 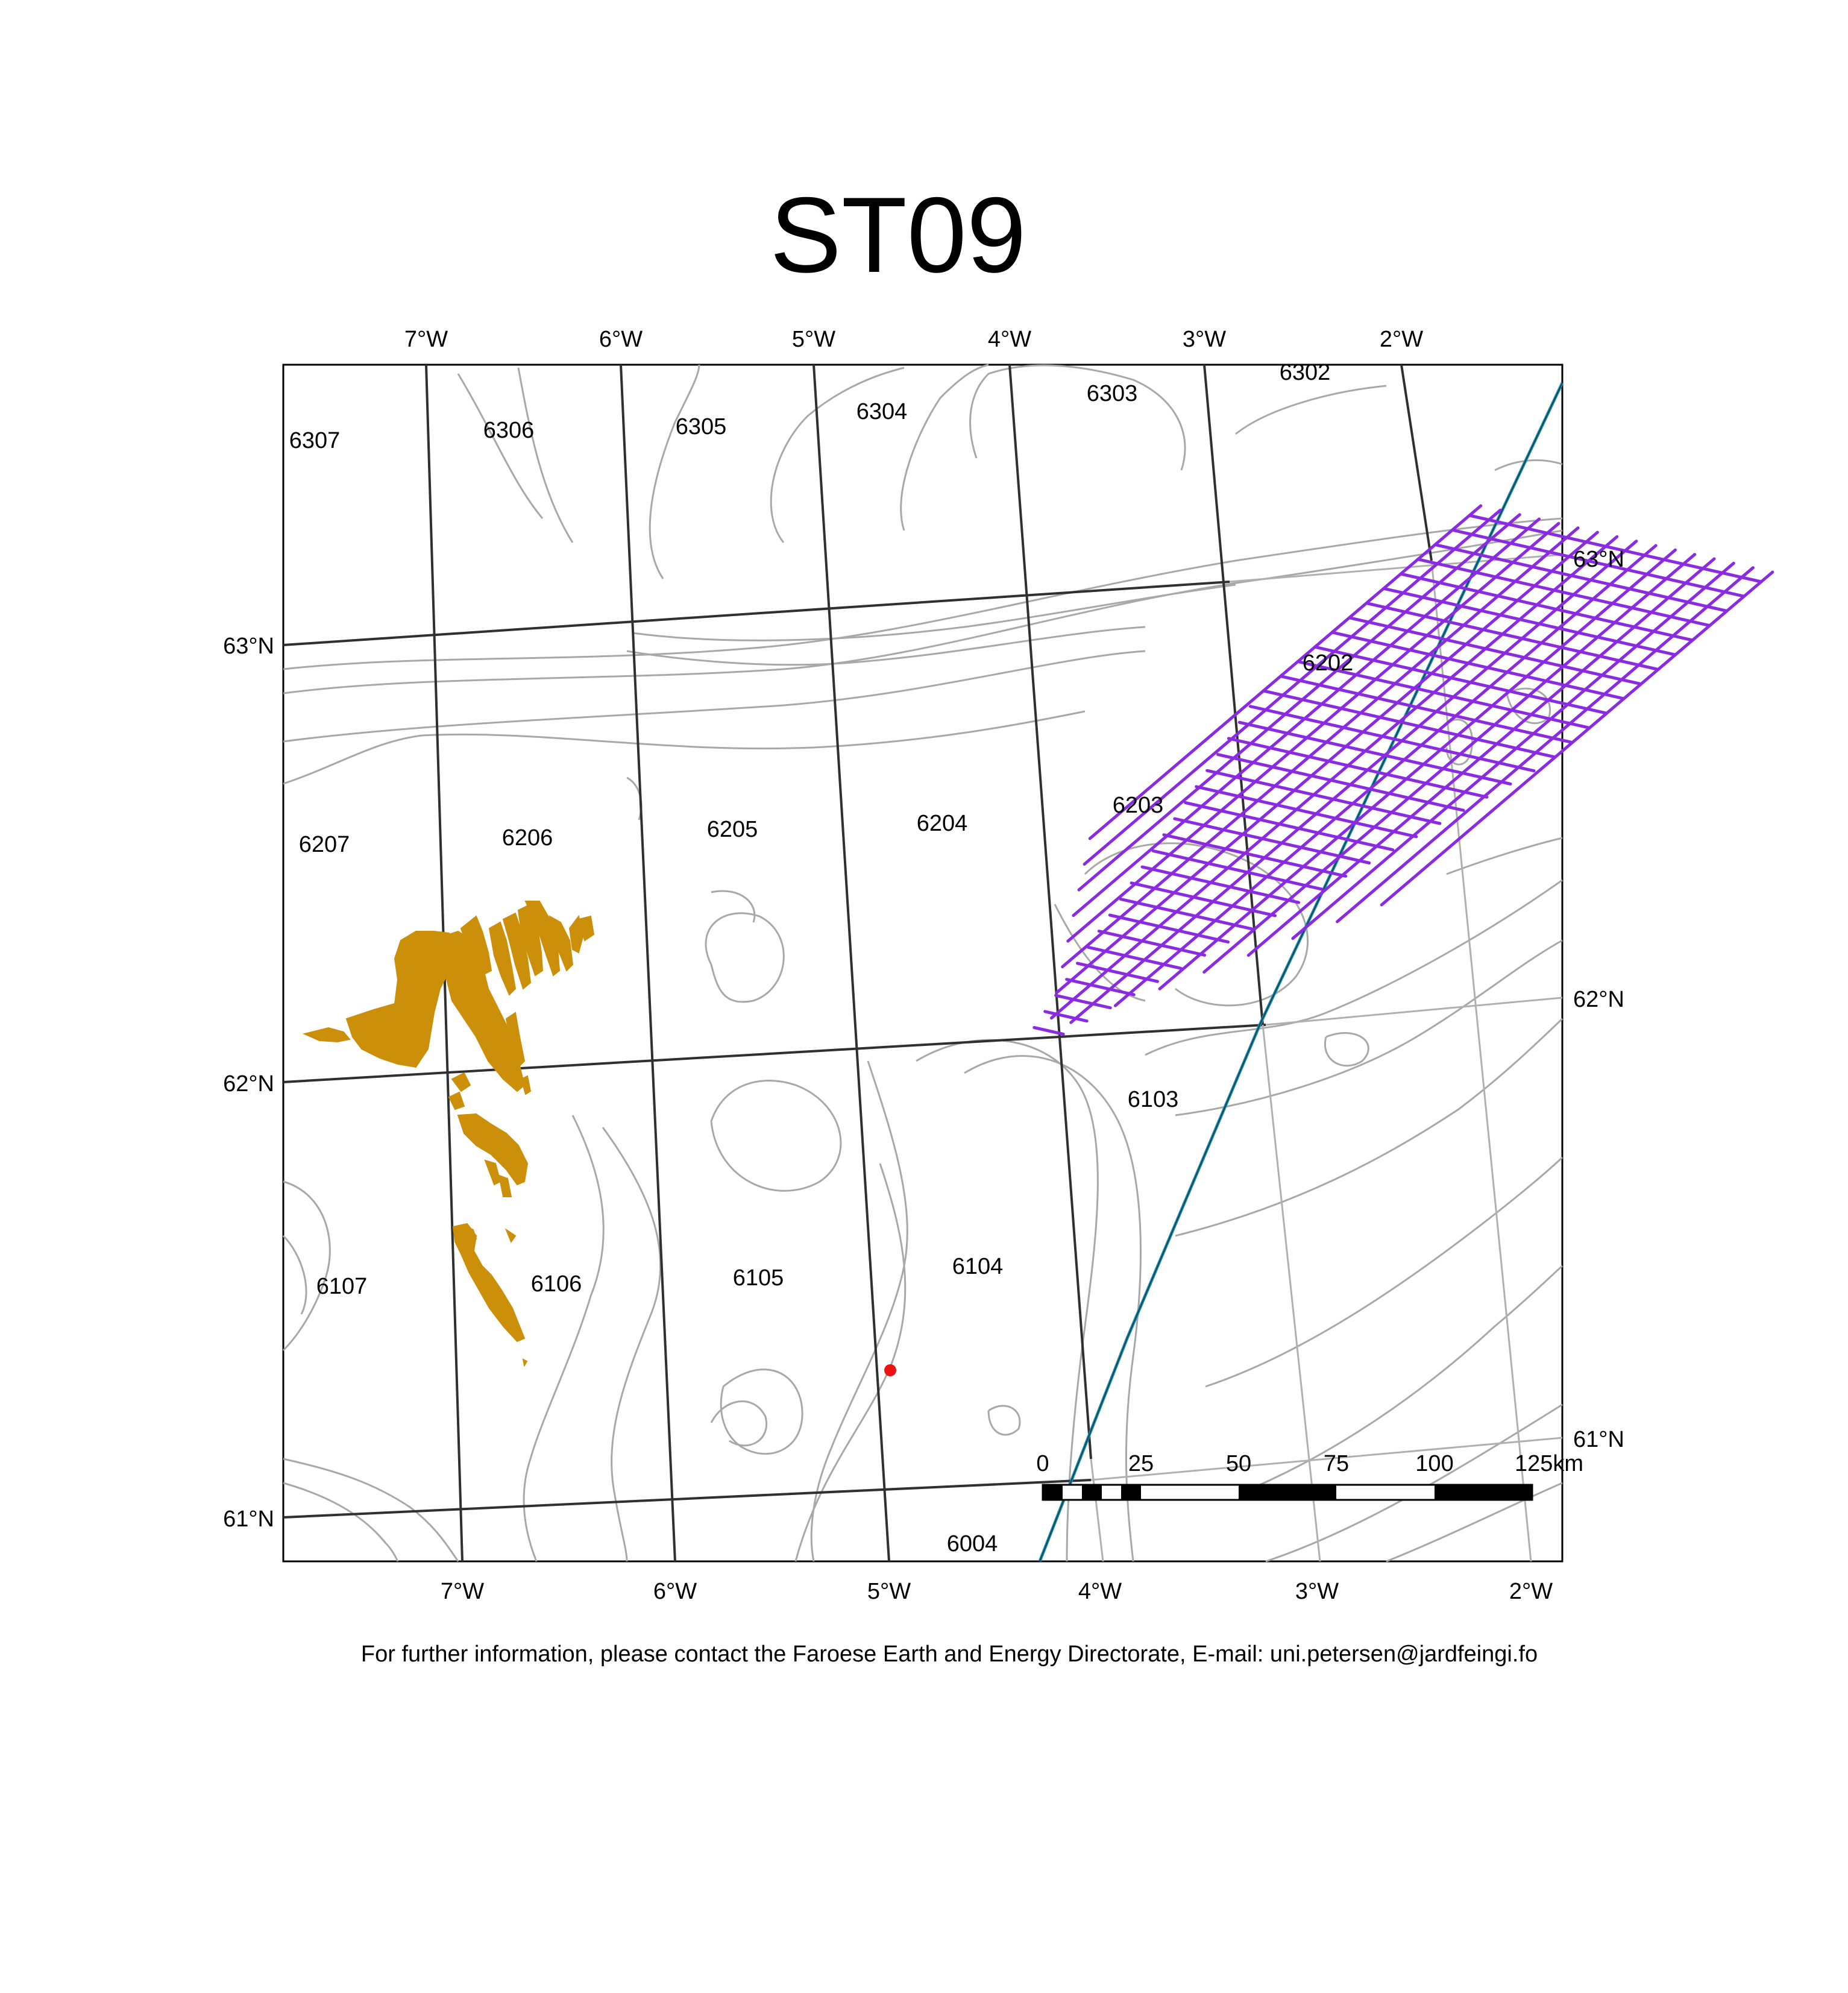 What do you see at coordinates (942, 823) in the screenshot?
I see `quadrant-label: 6204` at bounding box center [942, 823].